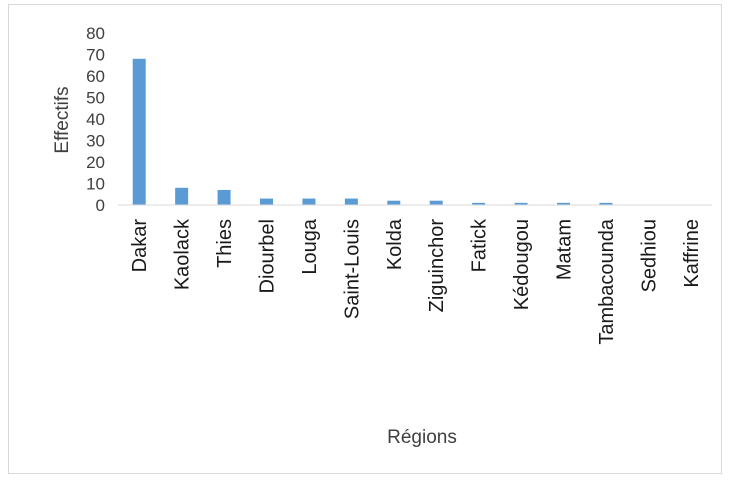 Image resolution: width=731 pixels, height=481 pixels. What do you see at coordinates (95, 98) in the screenshot?
I see `y-tick-label: 50` at bounding box center [95, 98].